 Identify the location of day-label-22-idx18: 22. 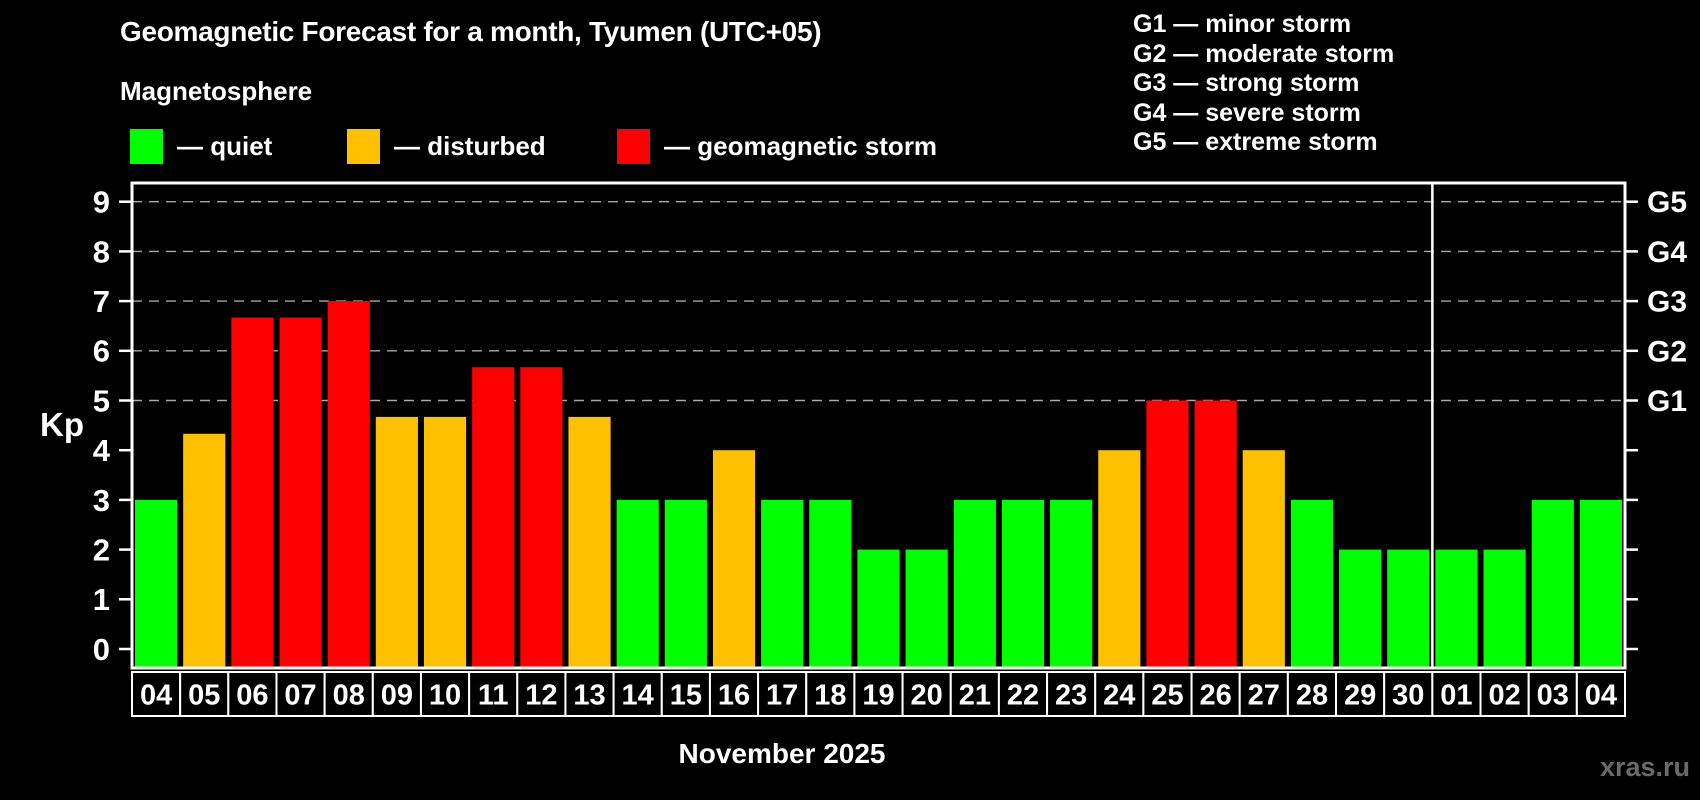
(1023, 696).